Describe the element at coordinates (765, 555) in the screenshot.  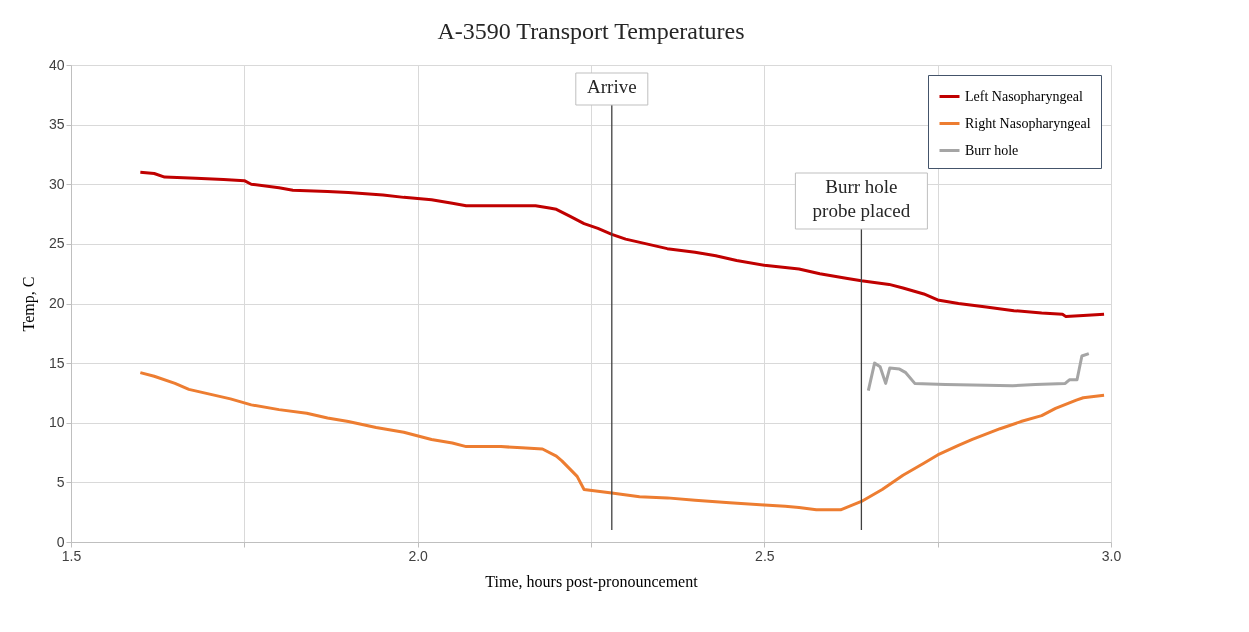
I see `x-tick-label: 2.5` at that location.